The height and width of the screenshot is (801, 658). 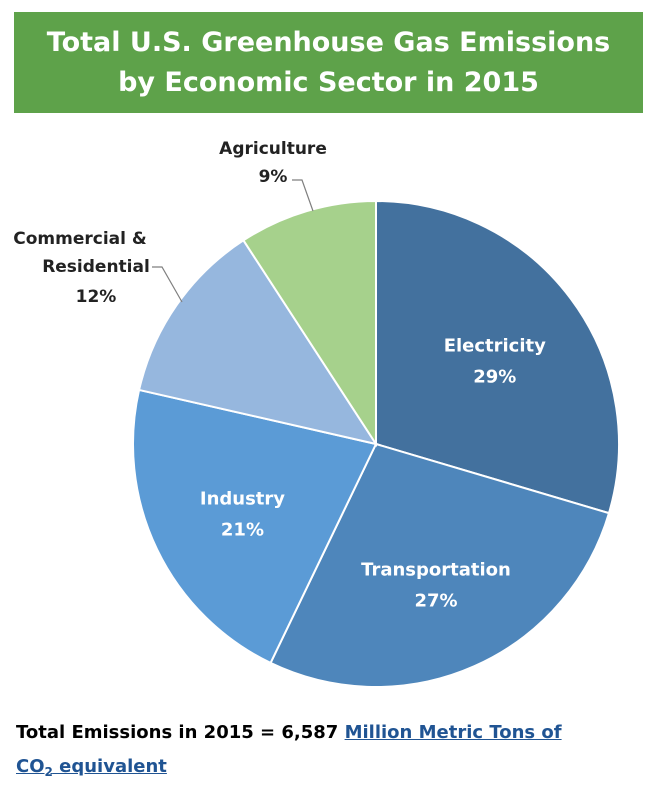 I want to click on pie-slice-commercial-and-residential, so click(x=258, y=342).